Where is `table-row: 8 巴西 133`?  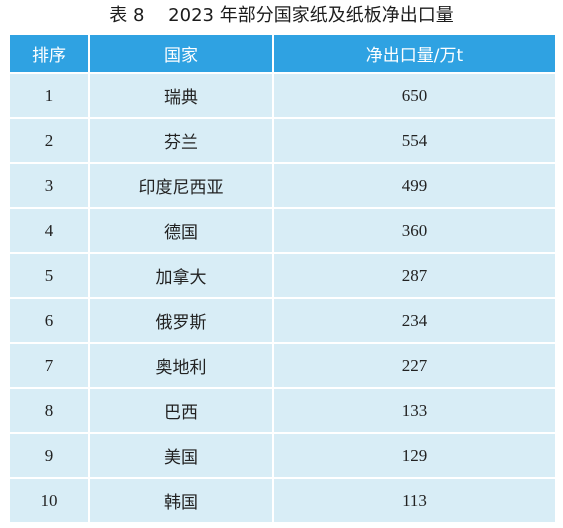
table-row: 8 巴西 133 is located at coordinates (282, 410).